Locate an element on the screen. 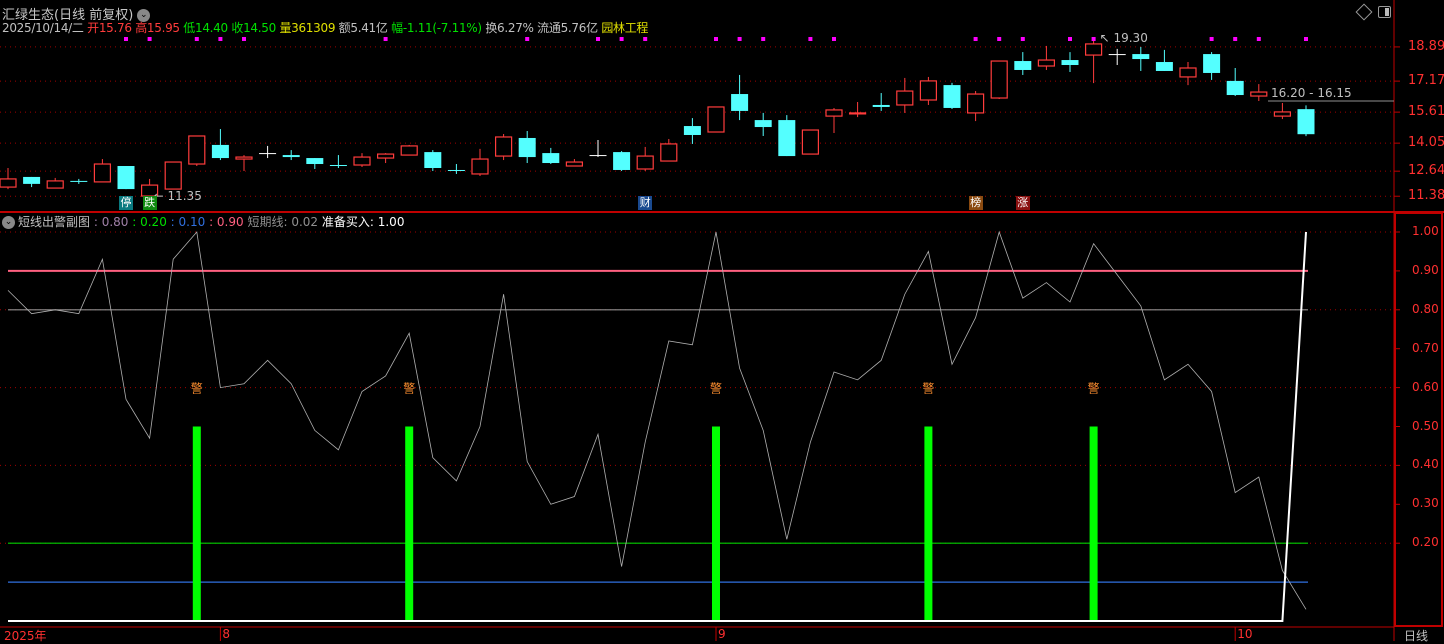  indicator-tick-label: 0.20 is located at coordinates (1425, 542).